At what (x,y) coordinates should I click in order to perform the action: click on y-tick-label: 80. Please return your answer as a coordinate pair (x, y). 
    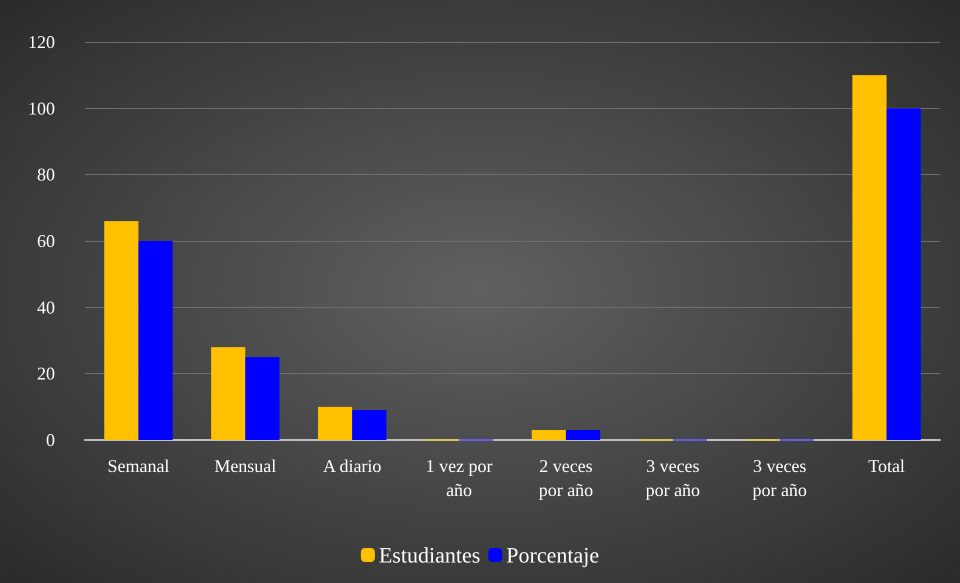
    Looking at the image, I should click on (46, 174).